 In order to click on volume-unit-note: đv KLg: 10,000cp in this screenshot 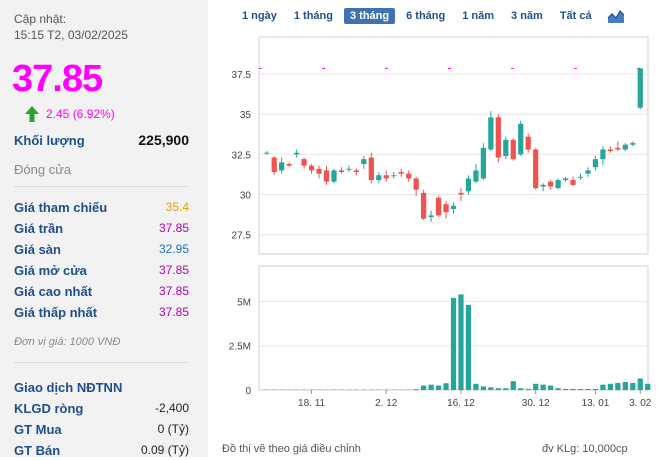, I will do `click(585, 449)`.